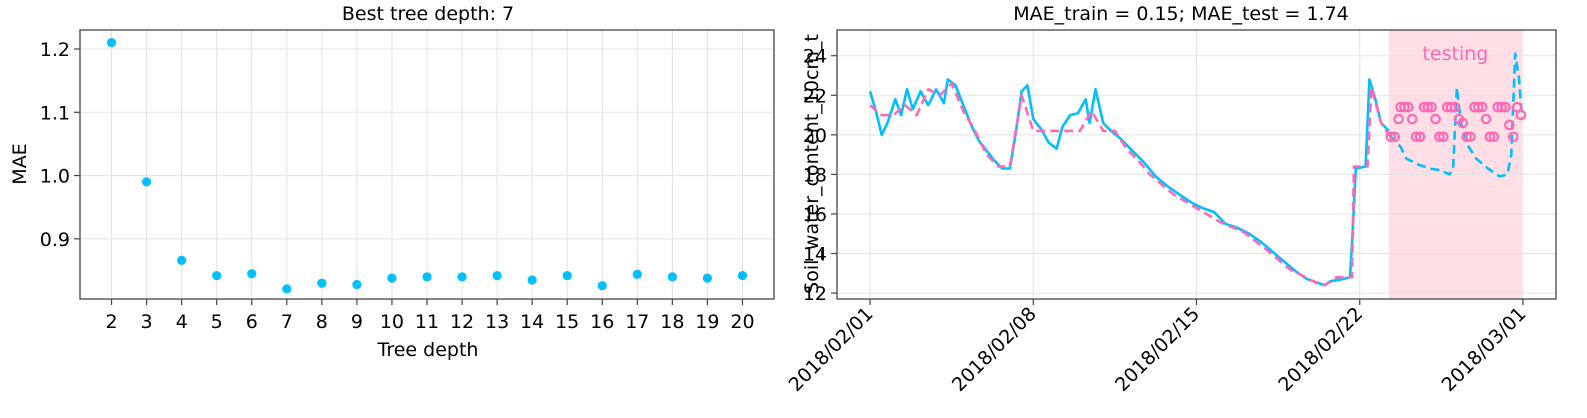  What do you see at coordinates (497, 322) in the screenshot?
I see `left-x-tick-label: 13` at bounding box center [497, 322].